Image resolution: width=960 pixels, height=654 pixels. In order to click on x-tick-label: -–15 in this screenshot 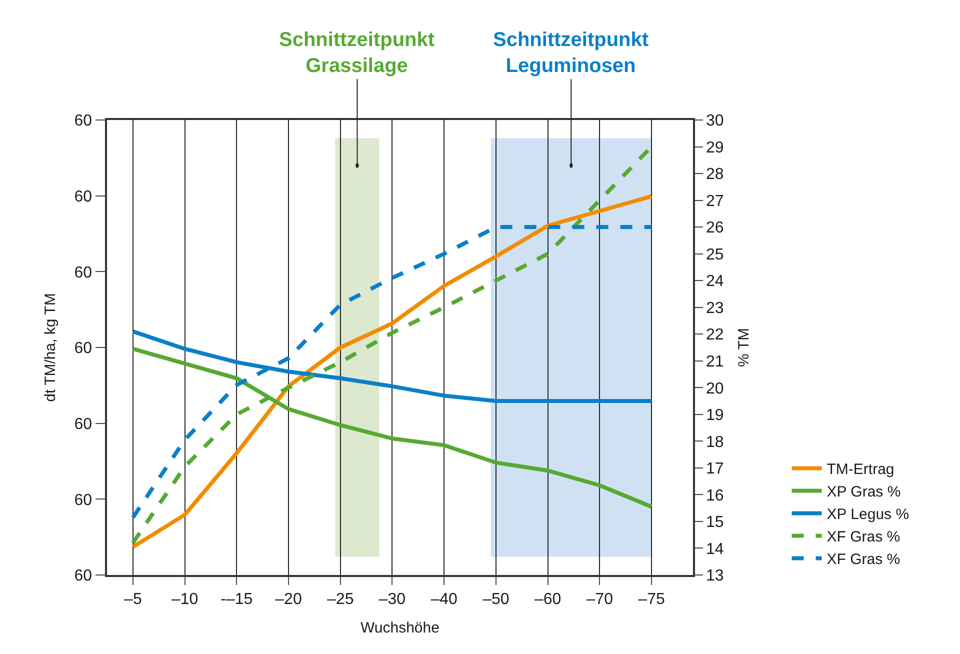, I will do `click(236, 599)`.